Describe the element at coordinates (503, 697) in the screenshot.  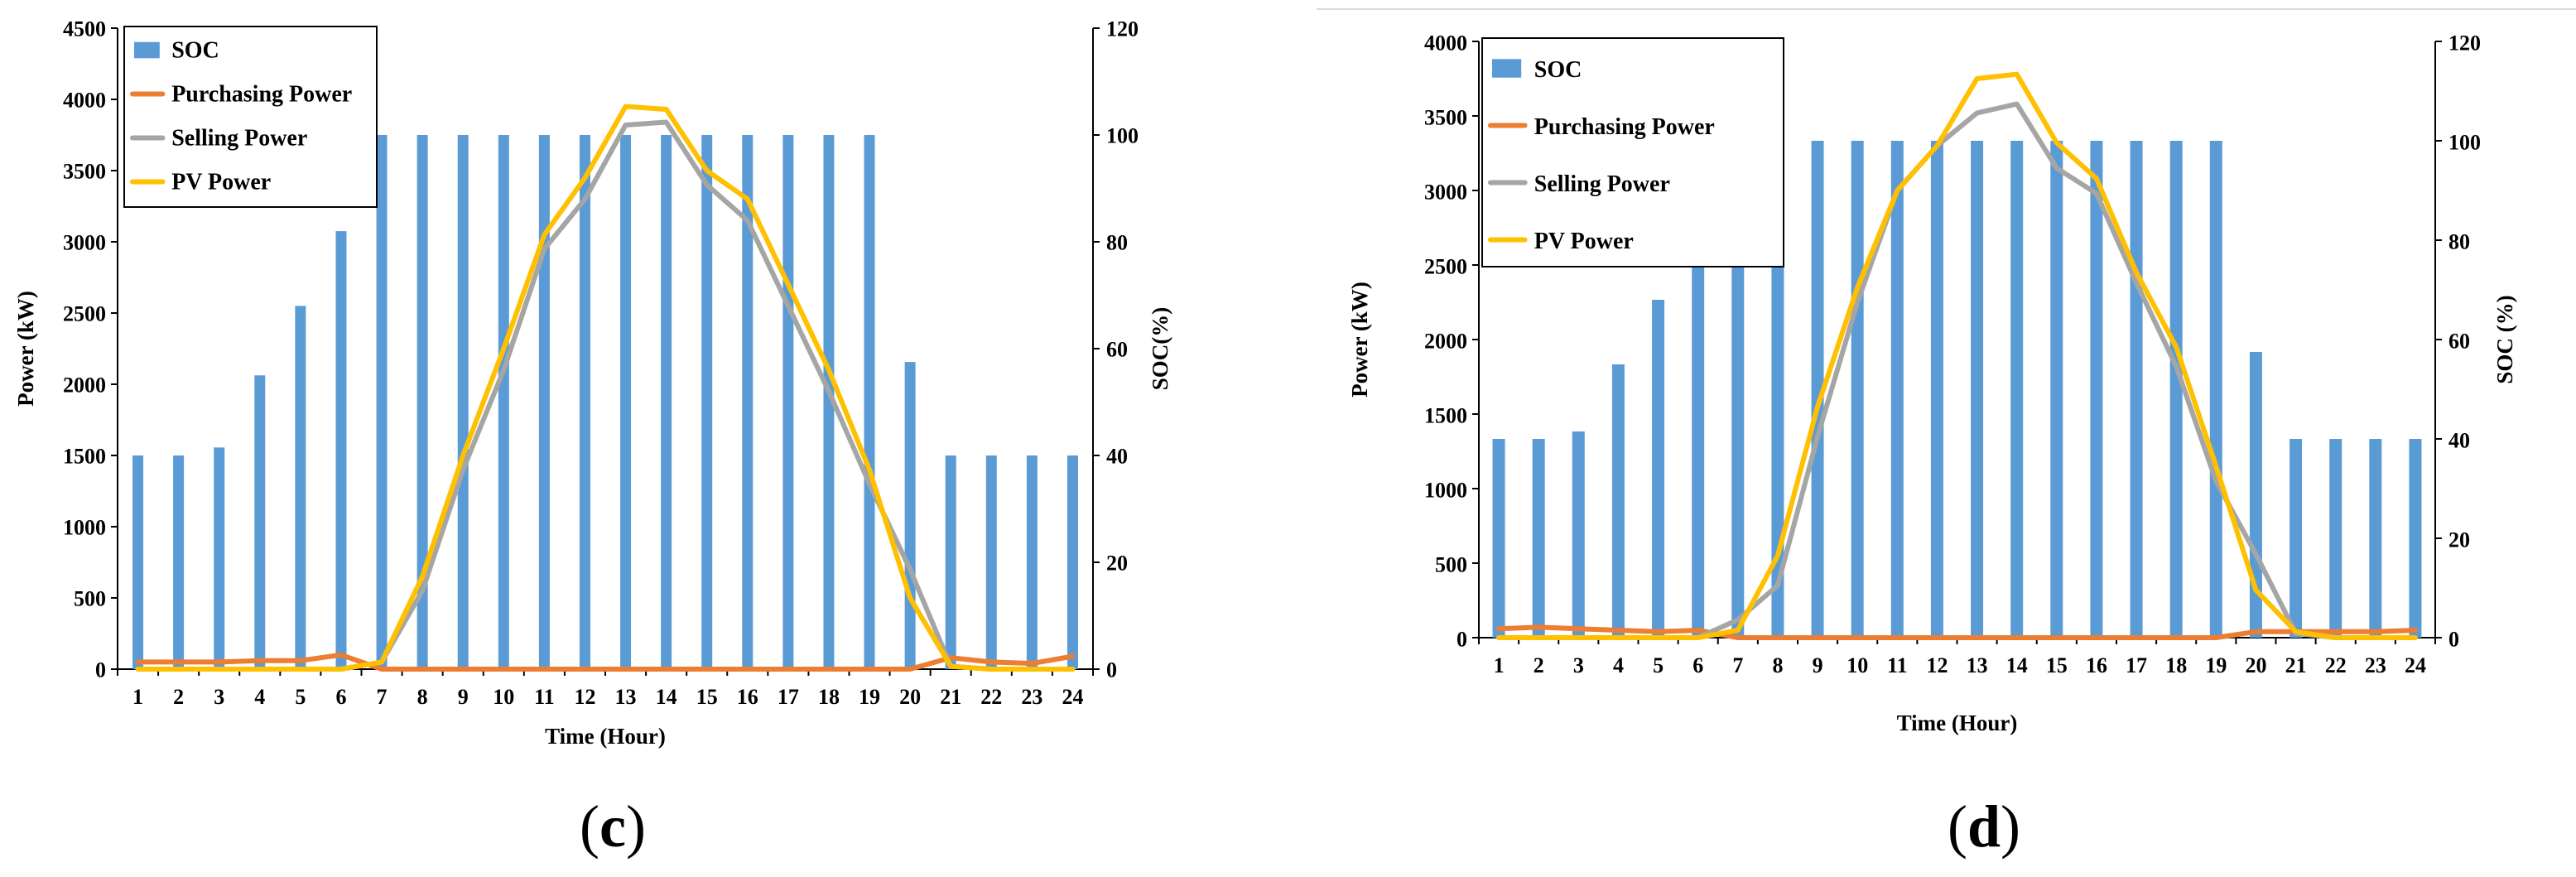
I see `x-tick-label: 10` at that location.